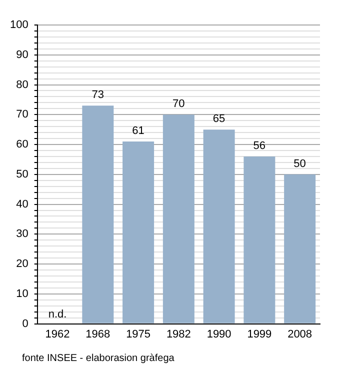 The width and height of the screenshot is (350, 373). What do you see at coordinates (219, 119) in the screenshot?
I see `data-label: 65` at bounding box center [219, 119].